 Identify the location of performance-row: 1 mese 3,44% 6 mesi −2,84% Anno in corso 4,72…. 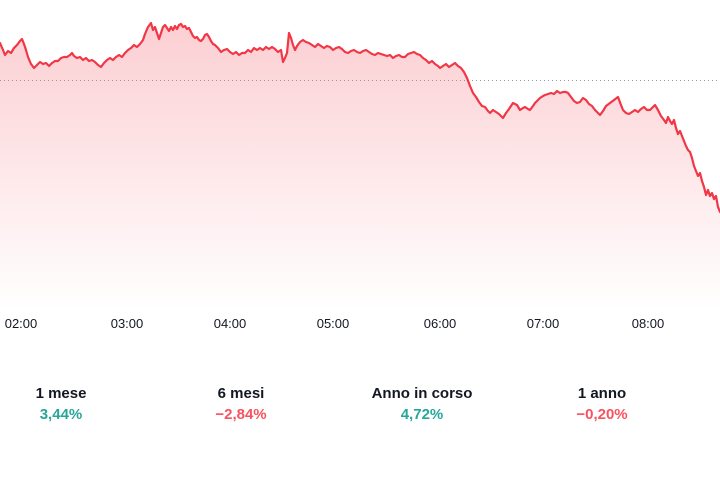
(360, 407).